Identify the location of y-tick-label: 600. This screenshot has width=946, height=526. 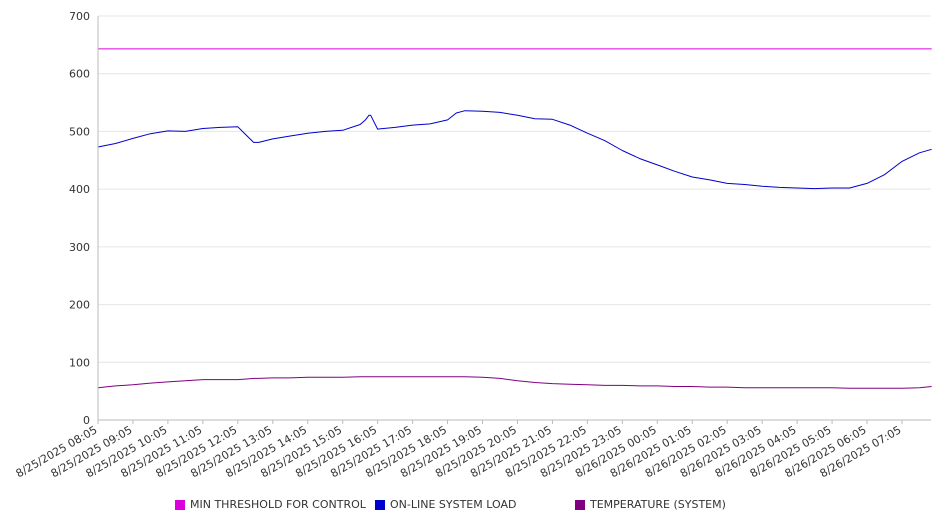
(79, 74).